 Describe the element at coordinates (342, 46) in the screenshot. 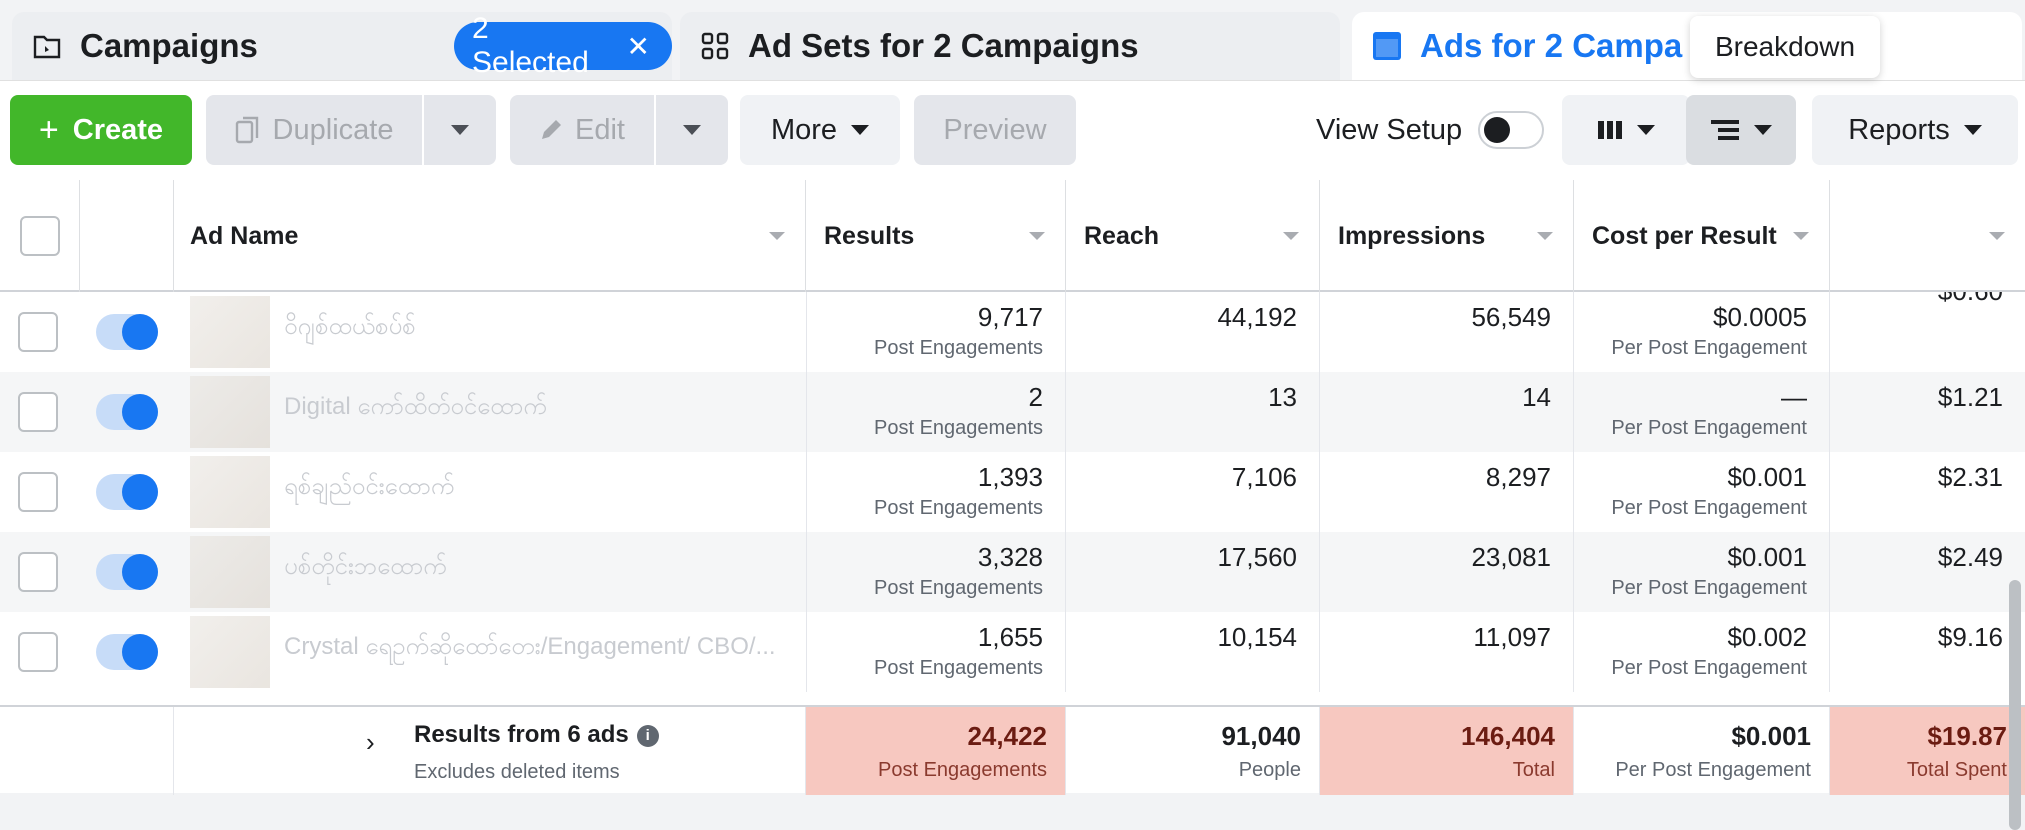

I see `tab-campaigns: Campaigns 2 Selected ✕` at that location.